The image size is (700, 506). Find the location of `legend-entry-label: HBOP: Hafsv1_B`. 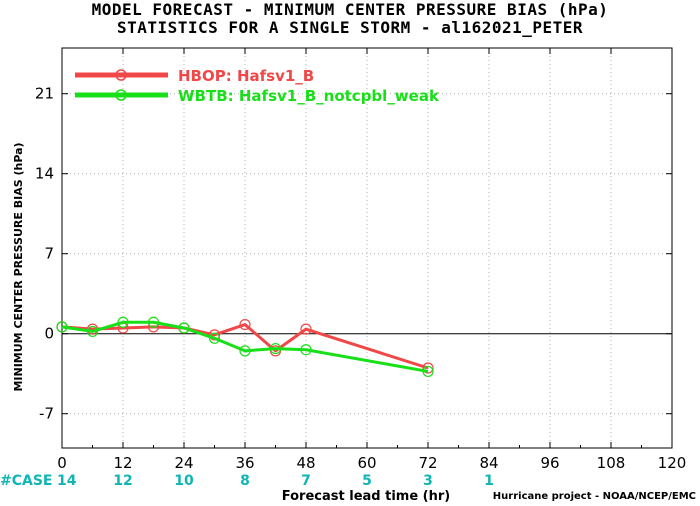

legend-entry-label: HBOP: Hafsv1_B is located at coordinates (246, 76).